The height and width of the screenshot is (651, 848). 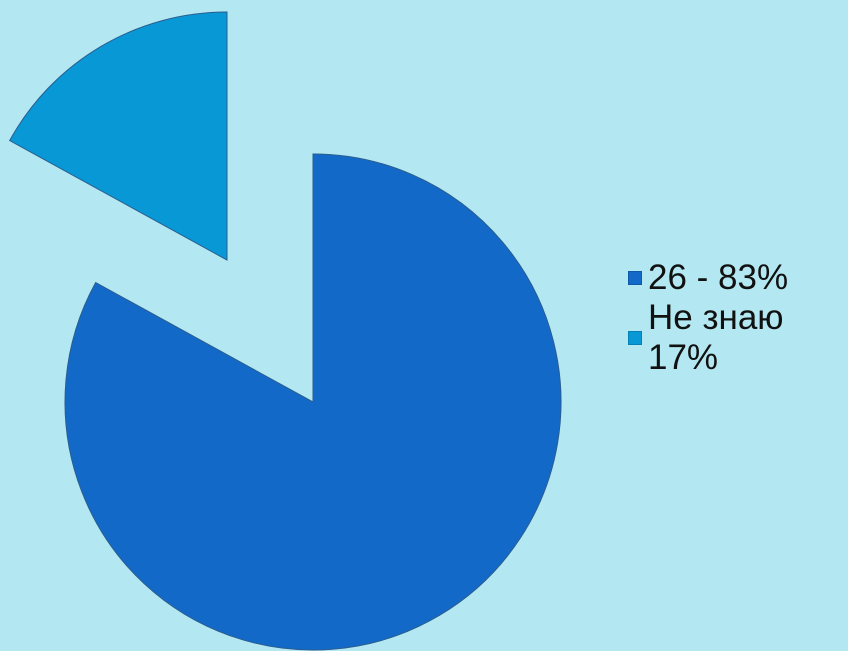 What do you see at coordinates (718, 277) in the screenshot?
I see `legend-label-0: 26 - 83%` at bounding box center [718, 277].